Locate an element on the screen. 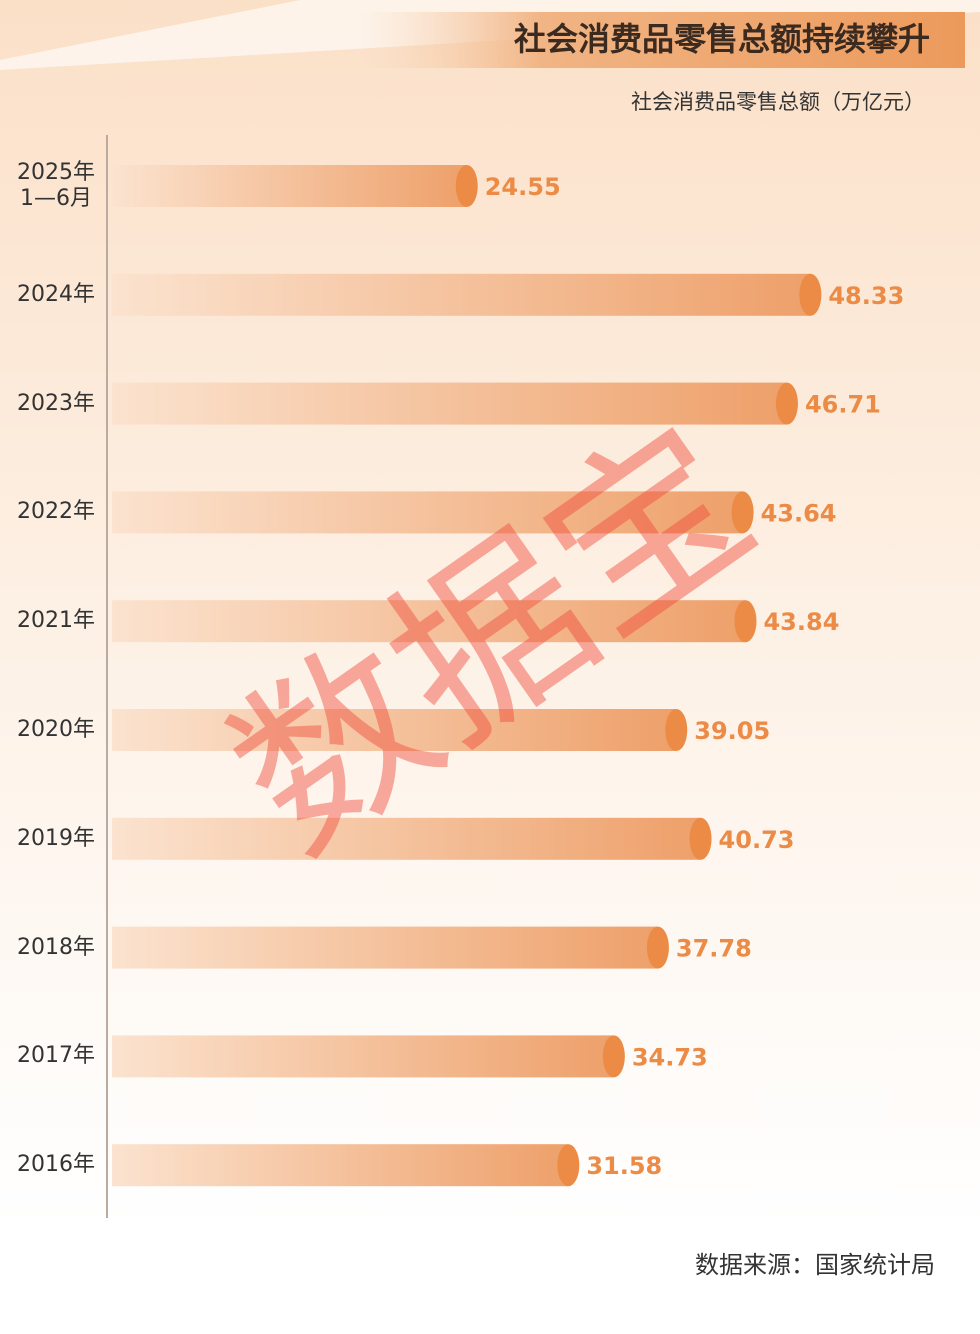 The image size is (980, 1334). data-label: 43.84 is located at coordinates (801, 622).